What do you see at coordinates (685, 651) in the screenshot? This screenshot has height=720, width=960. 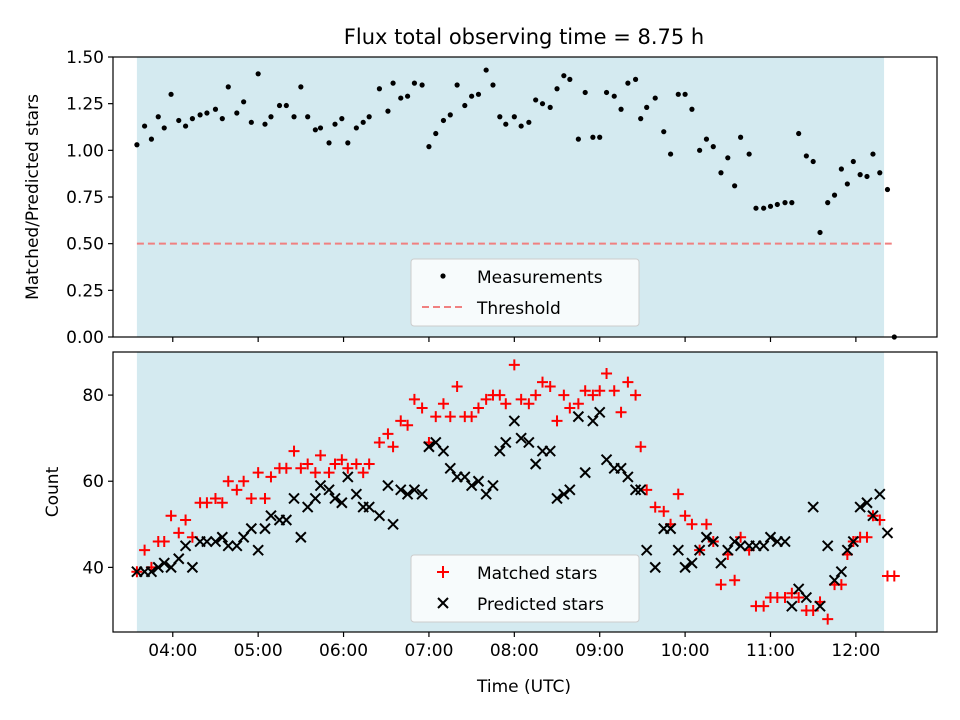 I see `x-tick-label: 10:00` at bounding box center [685, 651].